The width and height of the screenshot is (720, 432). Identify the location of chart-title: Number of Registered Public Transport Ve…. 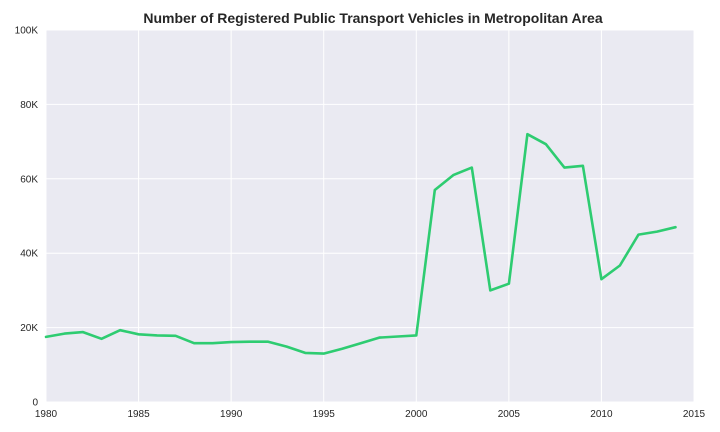
(372, 18).